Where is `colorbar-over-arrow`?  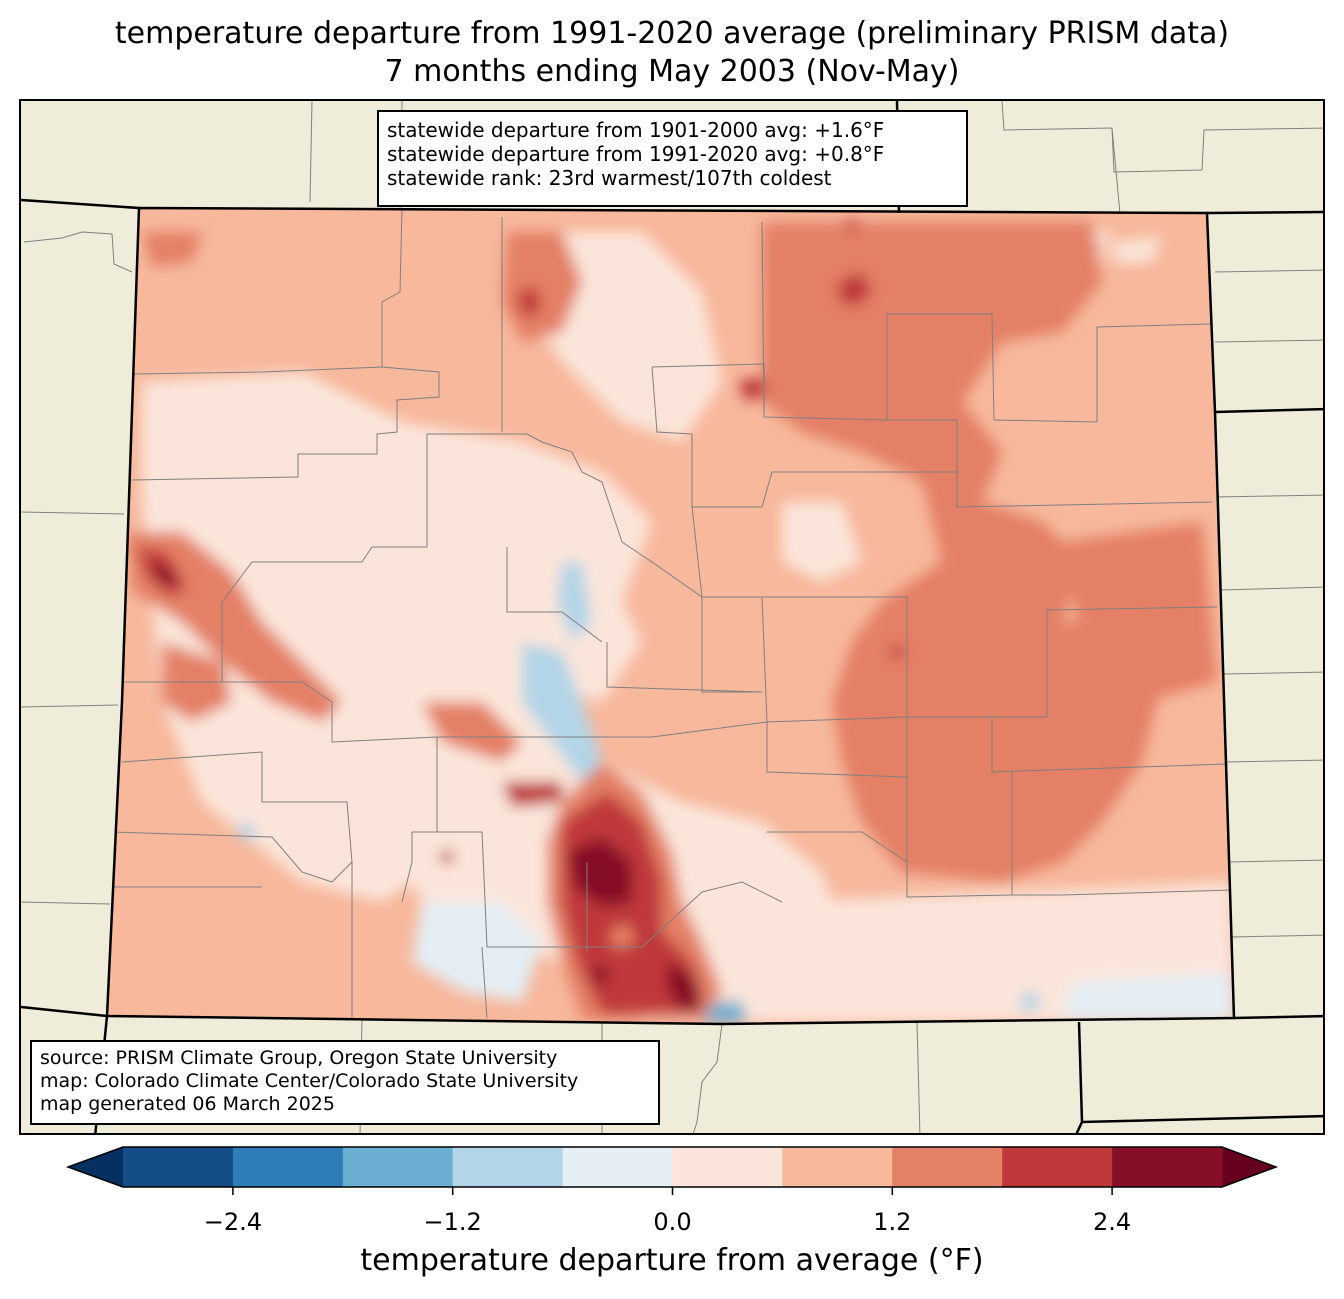
colorbar-over-arrow is located at coordinates (1249, 1167).